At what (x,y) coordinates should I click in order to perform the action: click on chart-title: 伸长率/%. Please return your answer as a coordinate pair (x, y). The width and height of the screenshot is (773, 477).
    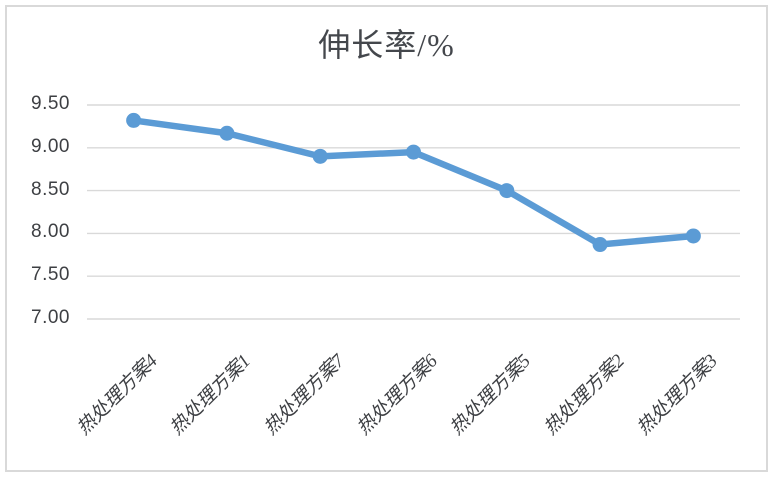
    Looking at the image, I should click on (386, 45).